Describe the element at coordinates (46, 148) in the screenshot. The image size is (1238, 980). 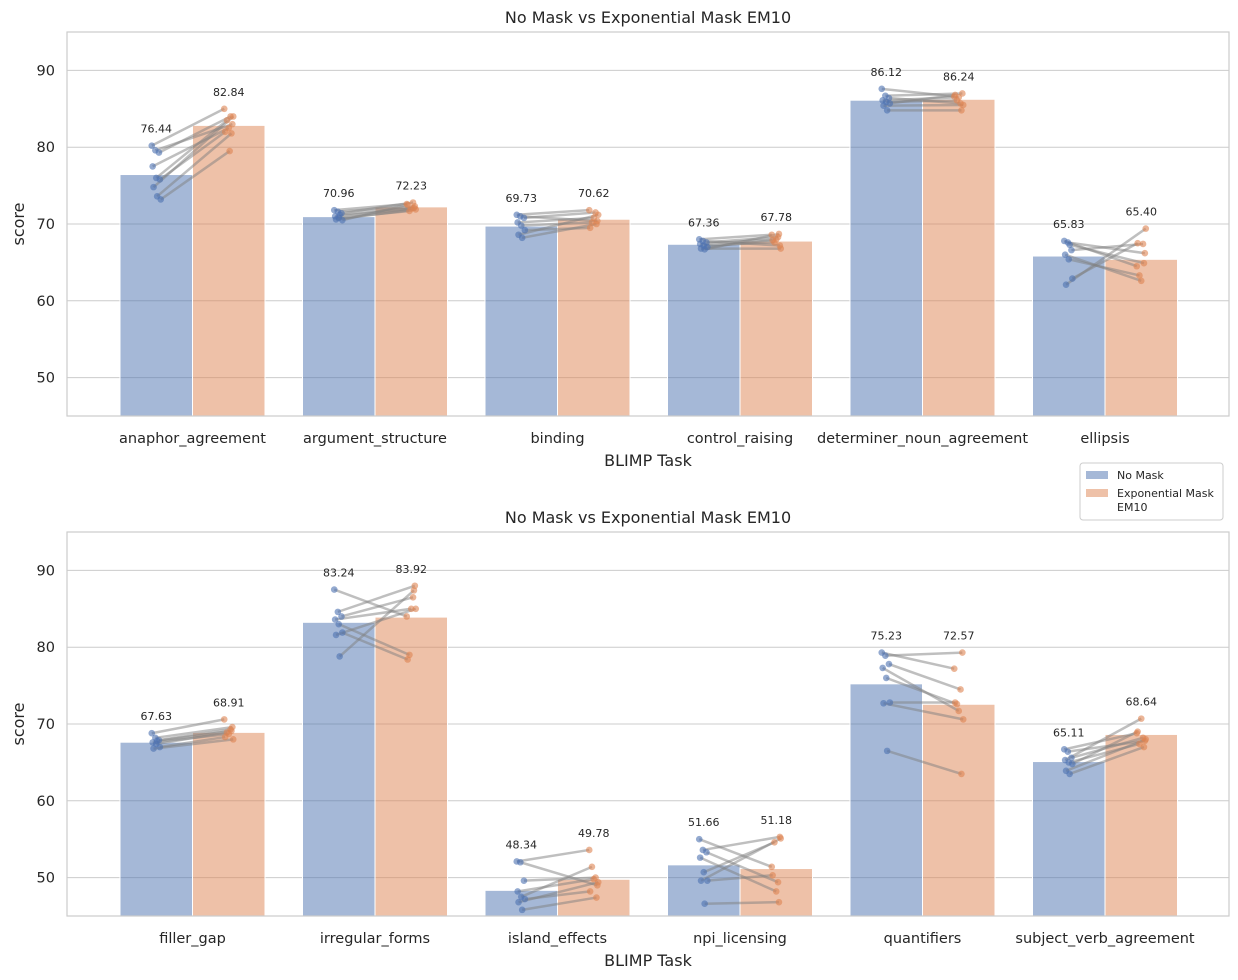
I see `y-tick-label: 80` at that location.